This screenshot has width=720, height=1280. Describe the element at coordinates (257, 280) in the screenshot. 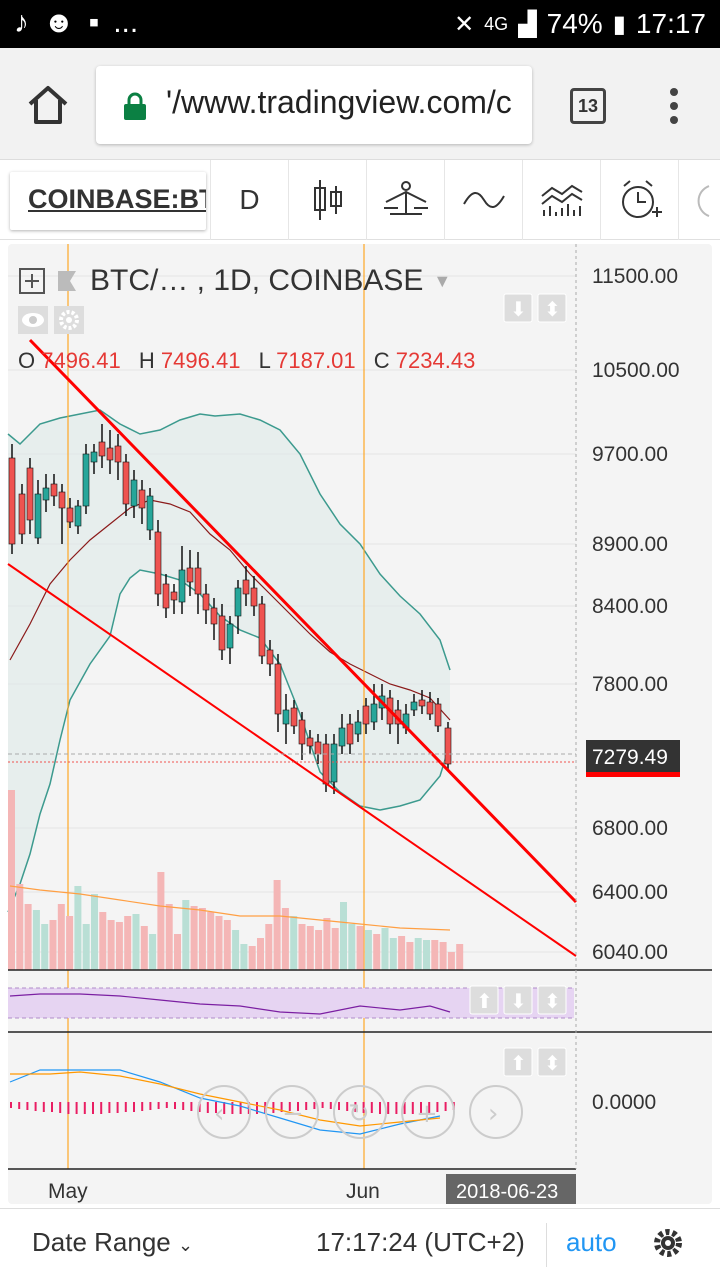

I see `symbol-title: BTC/… , 1D, COINBASE` at that location.